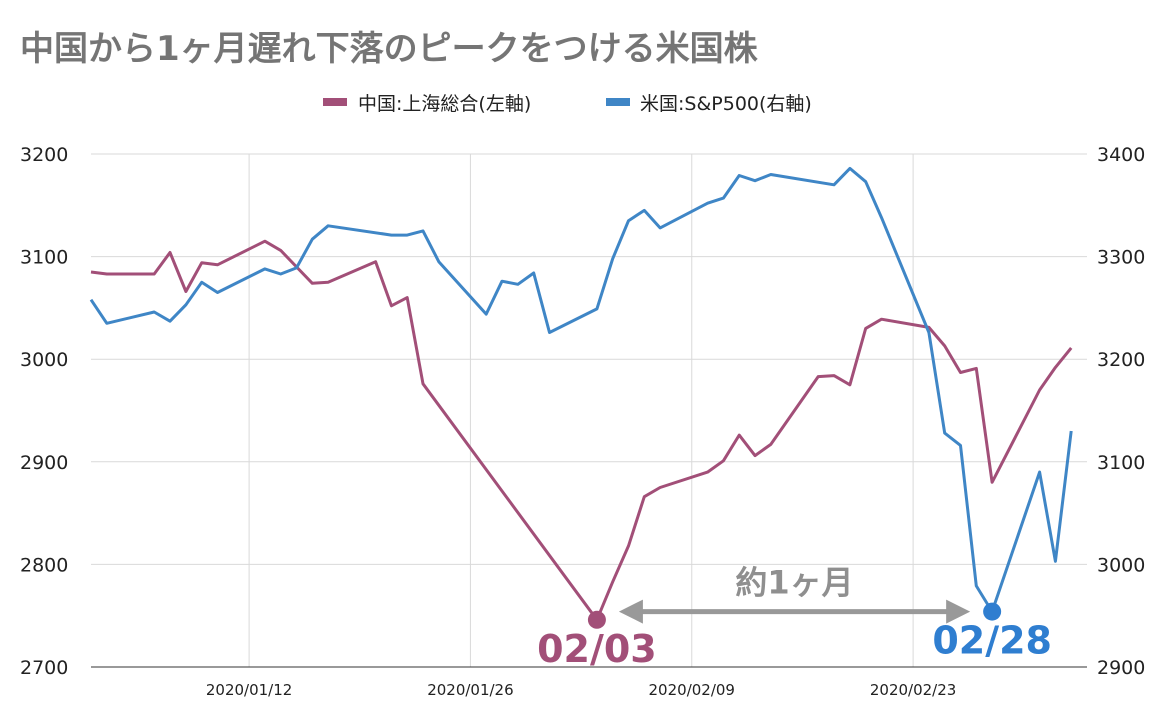 This screenshot has height=718, width=1174. What do you see at coordinates (389, 49) in the screenshot?
I see `chart-title: 中国から1ヶ月遅れ下落のピークをつける米国株` at bounding box center [389, 49].